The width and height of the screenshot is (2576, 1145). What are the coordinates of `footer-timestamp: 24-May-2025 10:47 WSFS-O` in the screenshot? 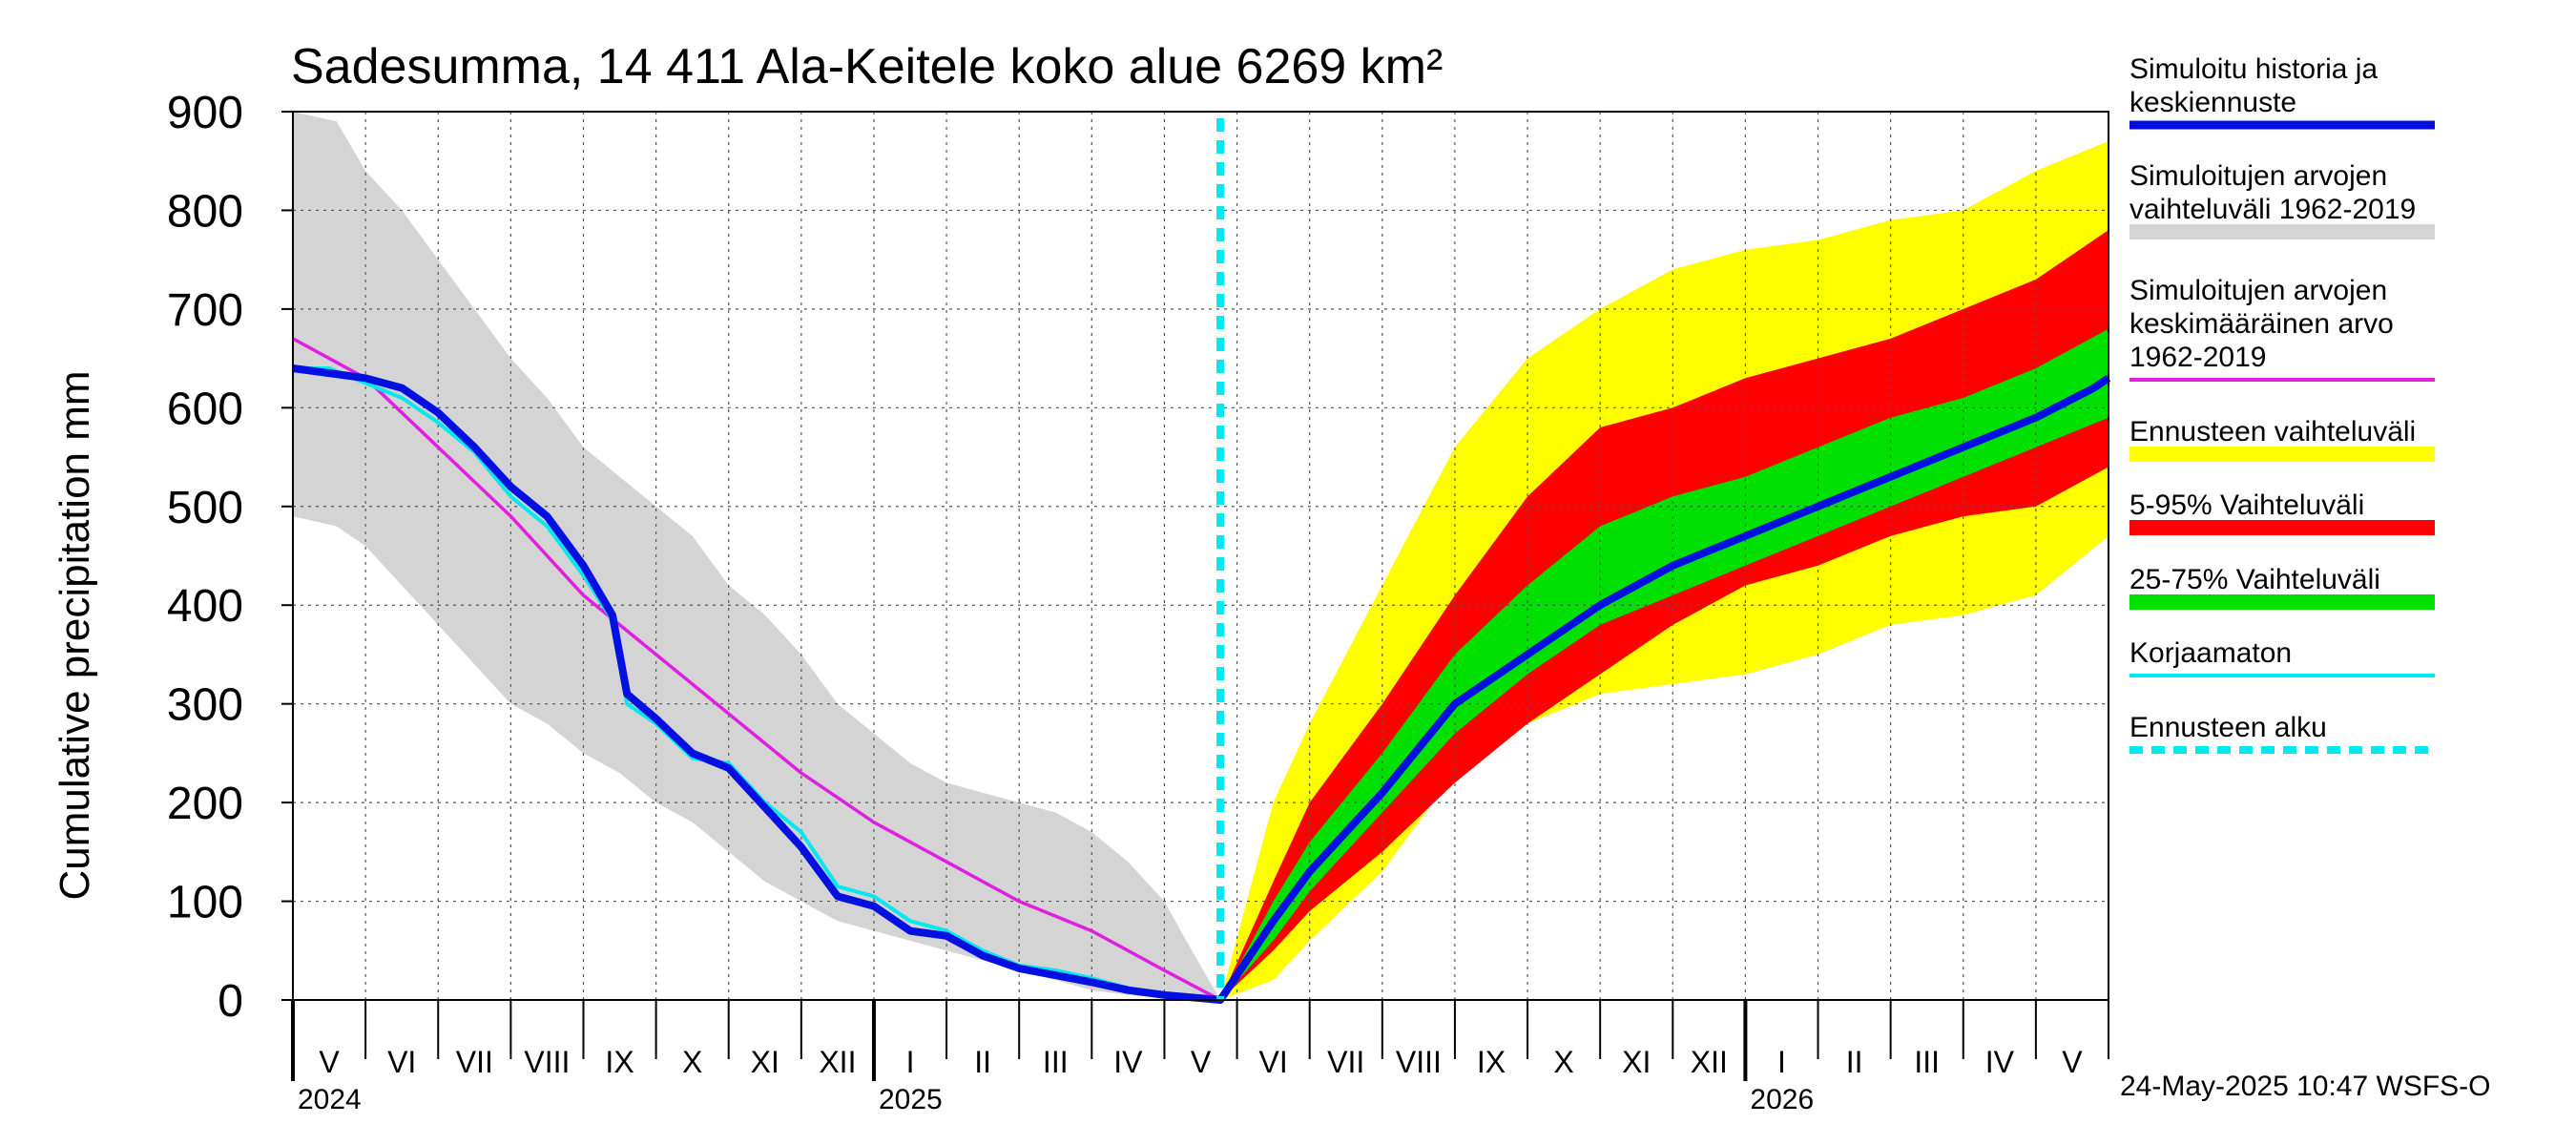 It's located at (2305, 1086).